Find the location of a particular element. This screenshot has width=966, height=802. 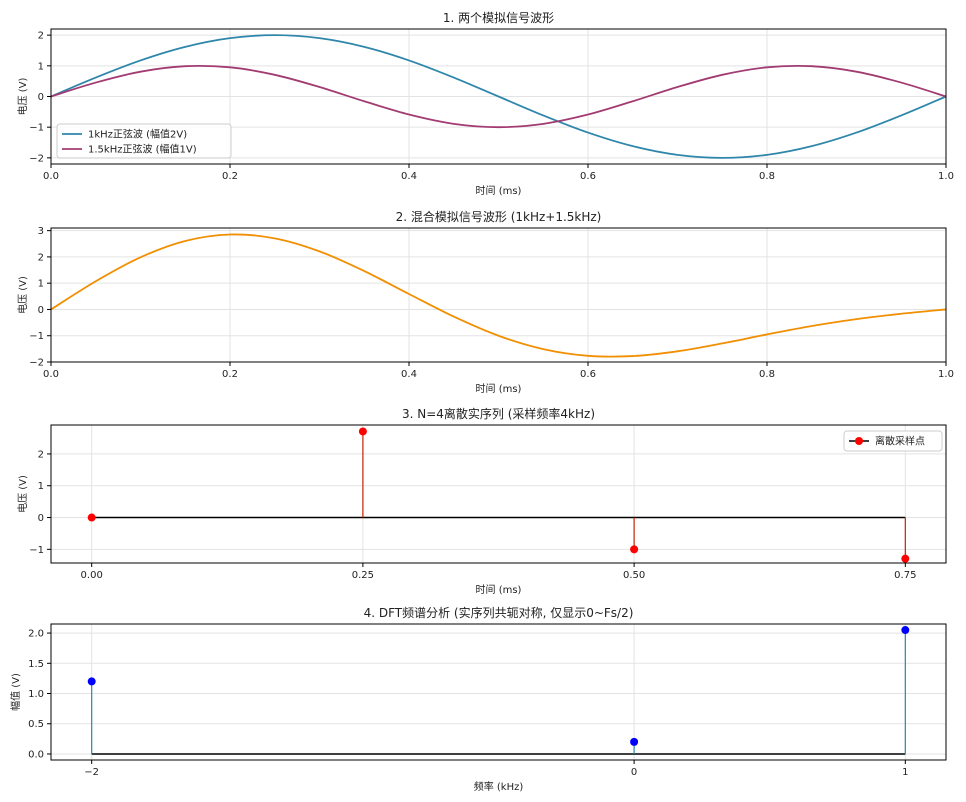

legend-label: 1.5kHz正弦波 (幅值1V) is located at coordinates (142, 149).